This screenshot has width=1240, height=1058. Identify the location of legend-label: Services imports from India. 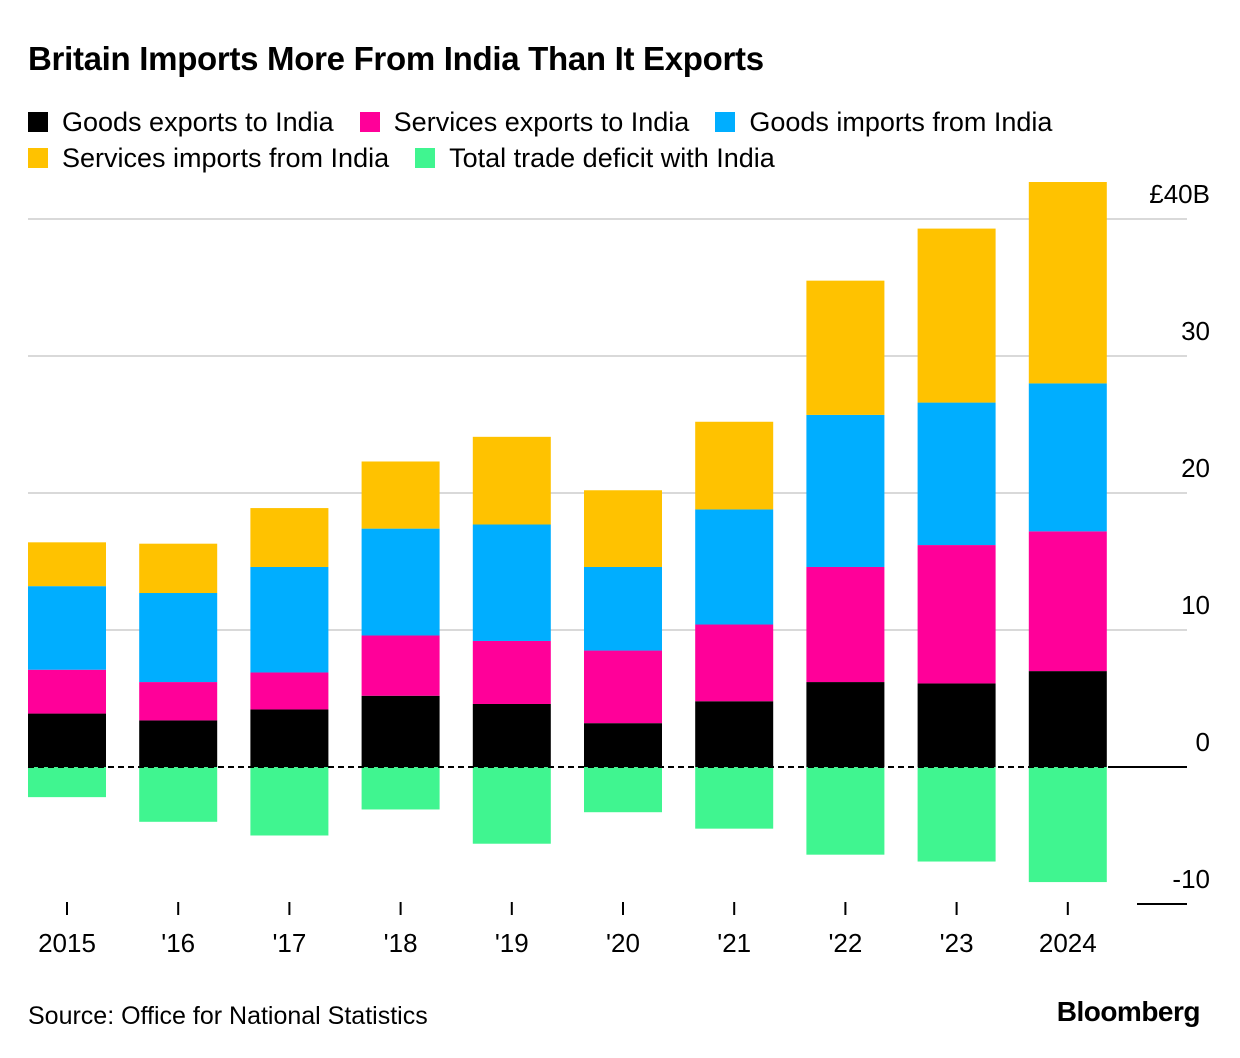
(226, 157).